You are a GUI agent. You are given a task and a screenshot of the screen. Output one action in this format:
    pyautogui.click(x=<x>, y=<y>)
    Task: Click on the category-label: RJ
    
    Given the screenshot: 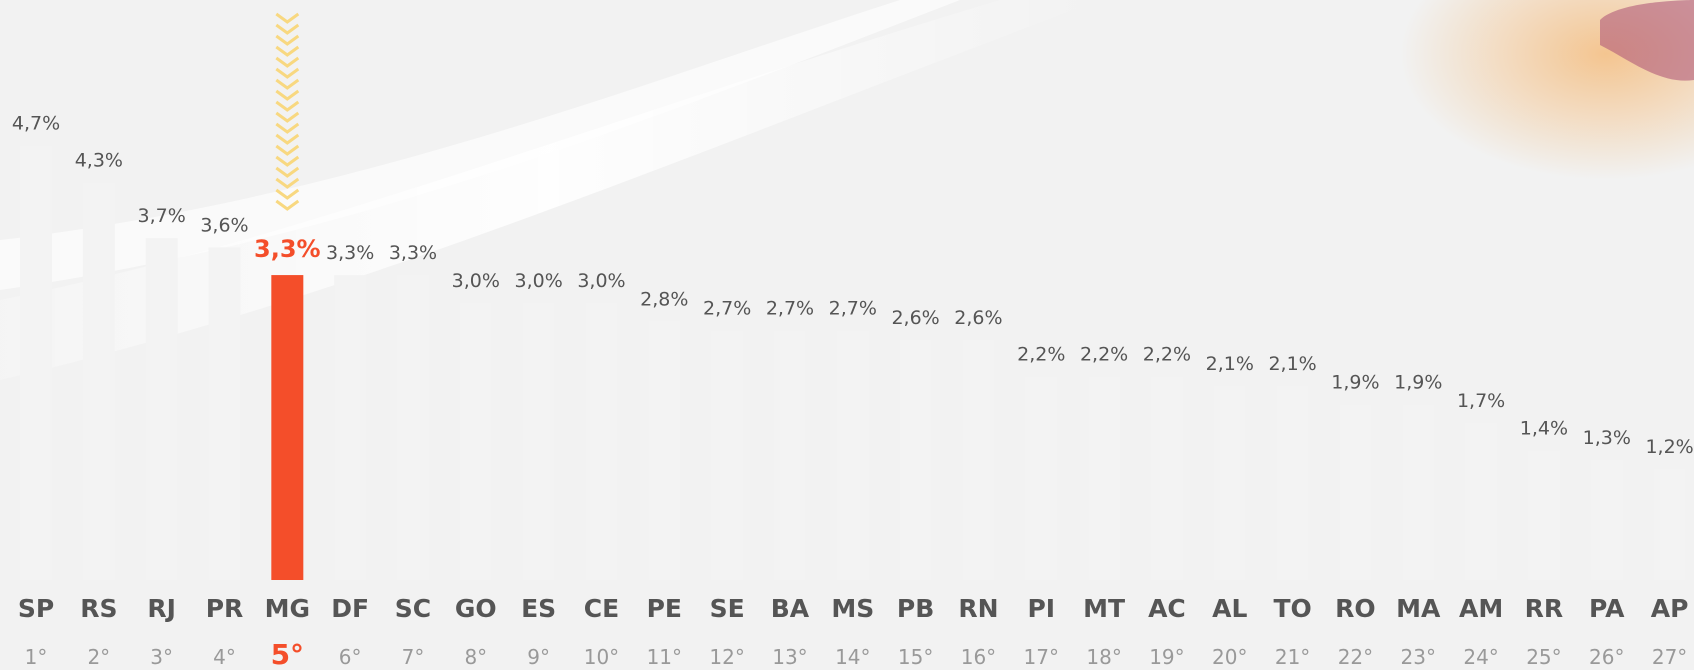 What is the action you would take?
    pyautogui.click(x=161, y=608)
    